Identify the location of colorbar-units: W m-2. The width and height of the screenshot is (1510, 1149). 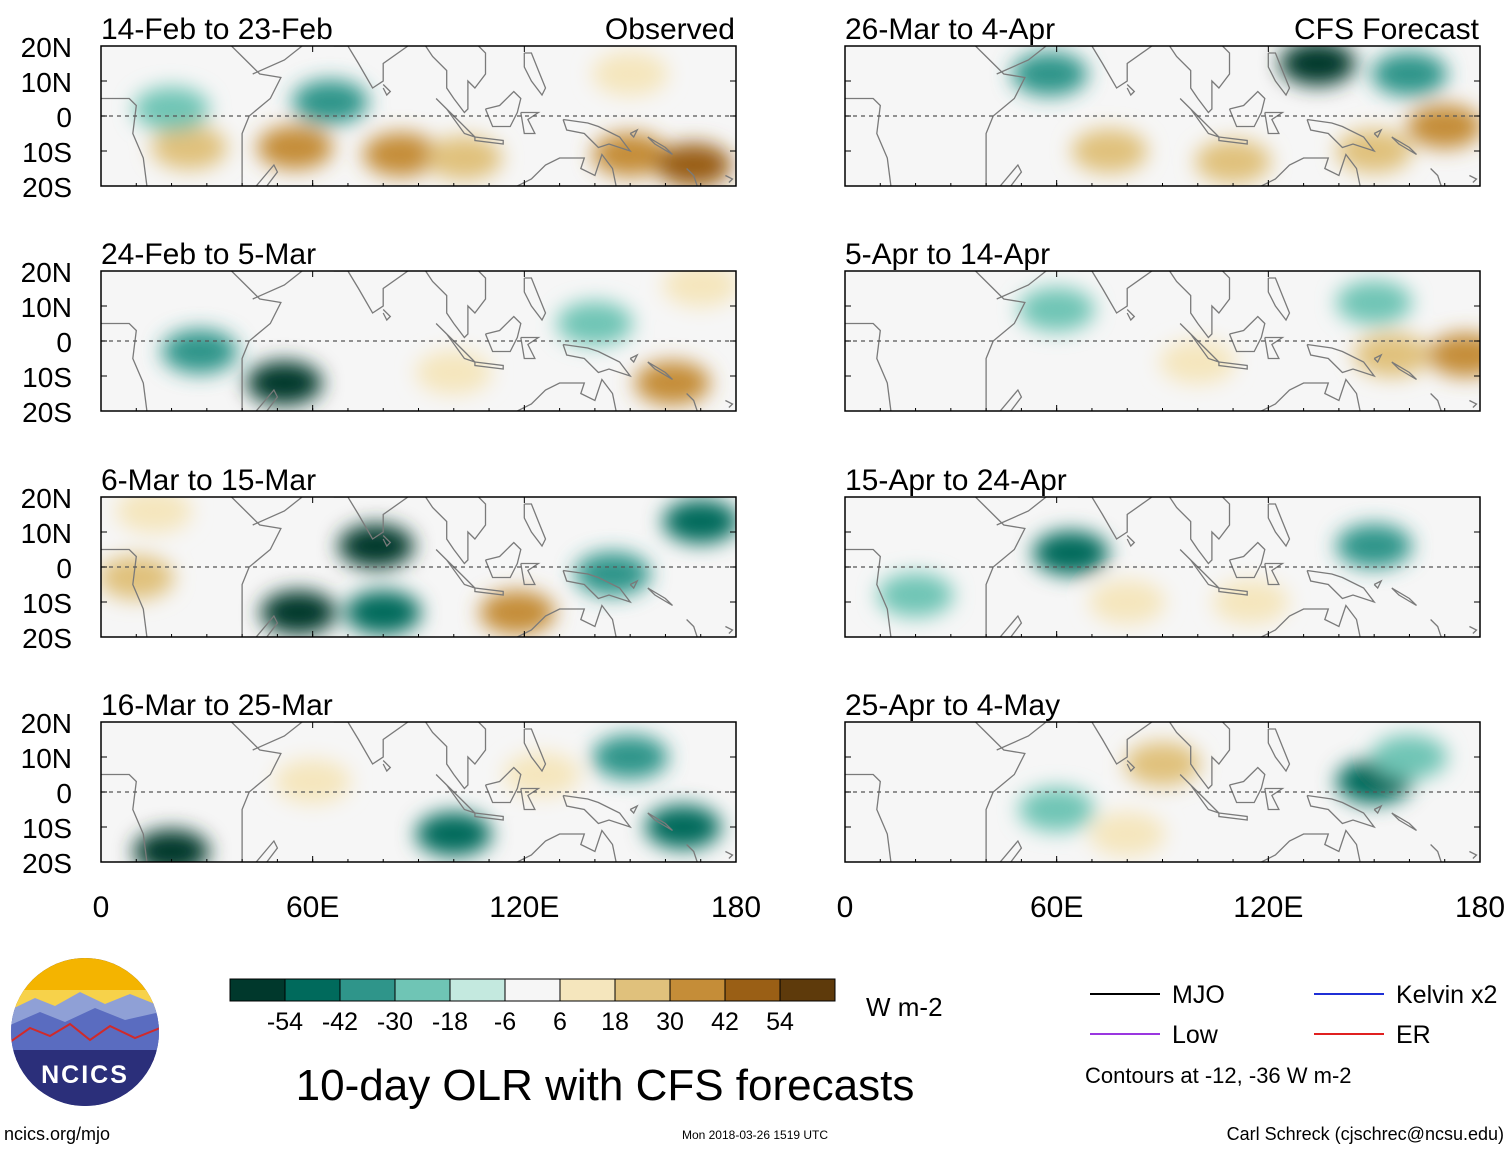
(904, 1007).